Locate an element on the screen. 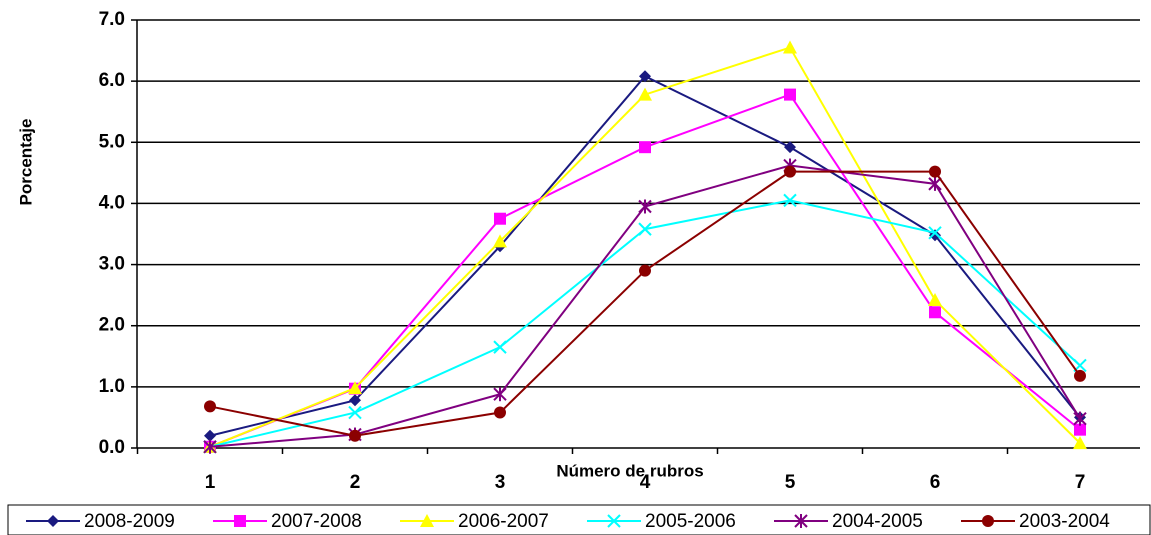 This screenshot has width=1151, height=535. legend-item: 2005-2006 is located at coordinates (661, 521).